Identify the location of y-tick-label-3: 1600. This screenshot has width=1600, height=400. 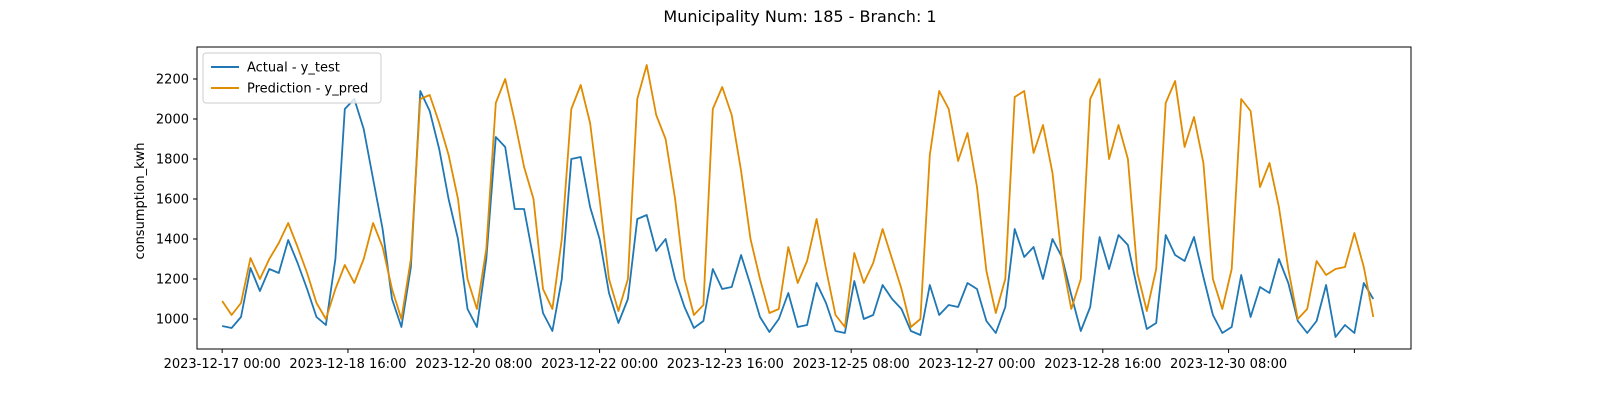
(172, 200).